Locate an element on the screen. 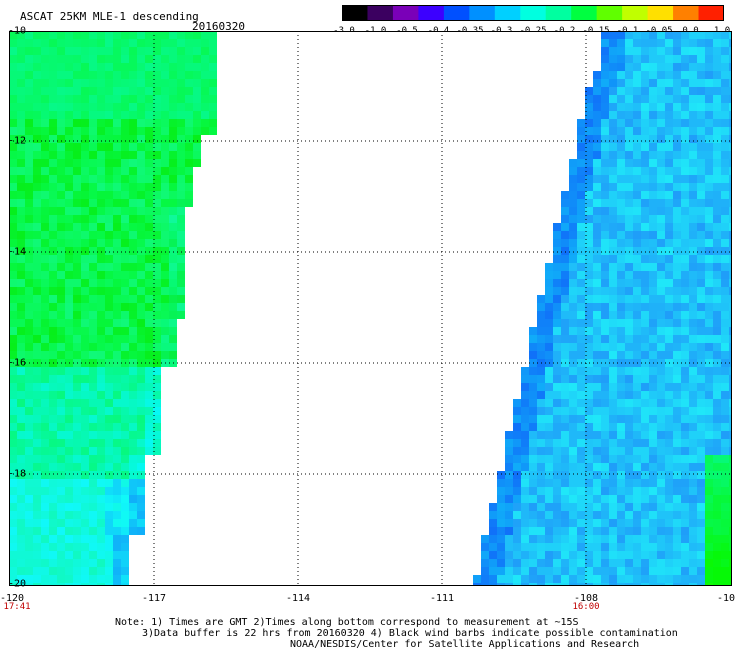 The image size is (740, 650). lon-label: -117 is located at coordinates (154, 598).